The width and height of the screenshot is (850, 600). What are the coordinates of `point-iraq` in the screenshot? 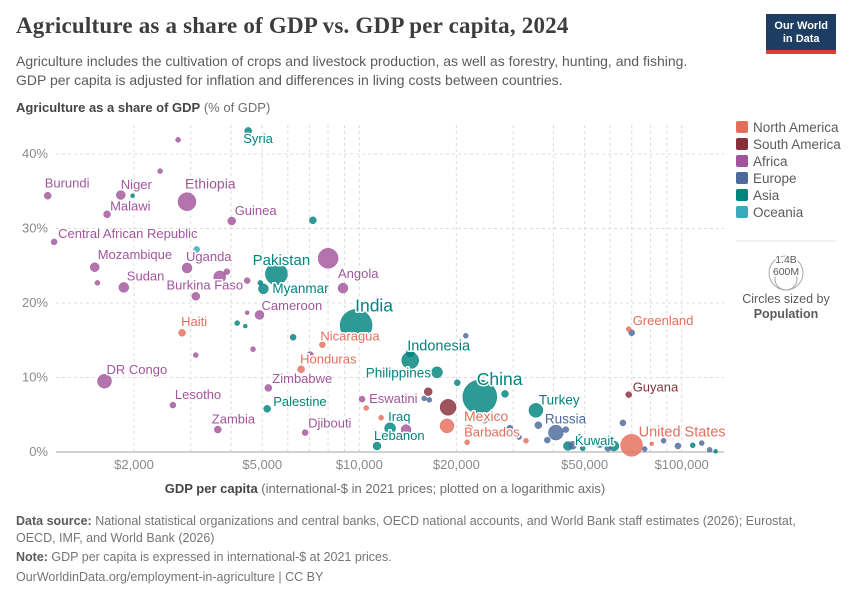 It's located at (390, 428).